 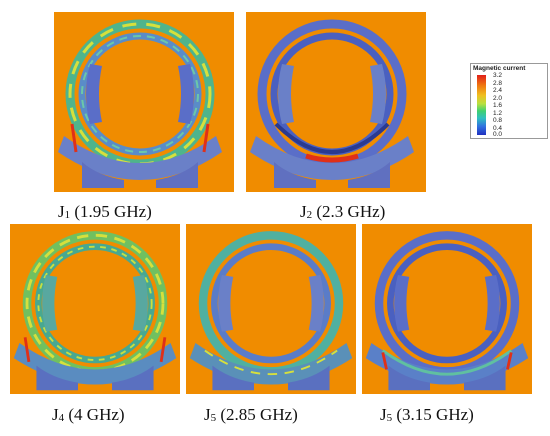 What do you see at coordinates (332, 138) in the screenshot?
I see `inner-ring-current` at bounding box center [332, 138].